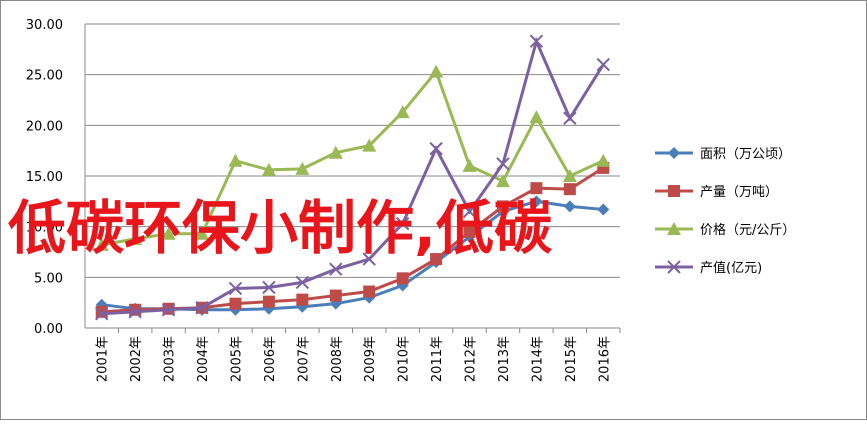  What do you see at coordinates (731, 268) in the screenshot?
I see `legend-label: 产值(亿元)` at bounding box center [731, 268].